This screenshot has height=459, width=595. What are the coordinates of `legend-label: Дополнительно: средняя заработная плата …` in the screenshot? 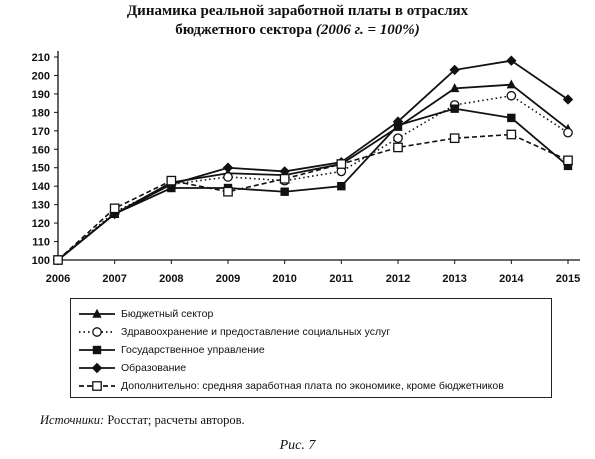 It's located at (312, 386).